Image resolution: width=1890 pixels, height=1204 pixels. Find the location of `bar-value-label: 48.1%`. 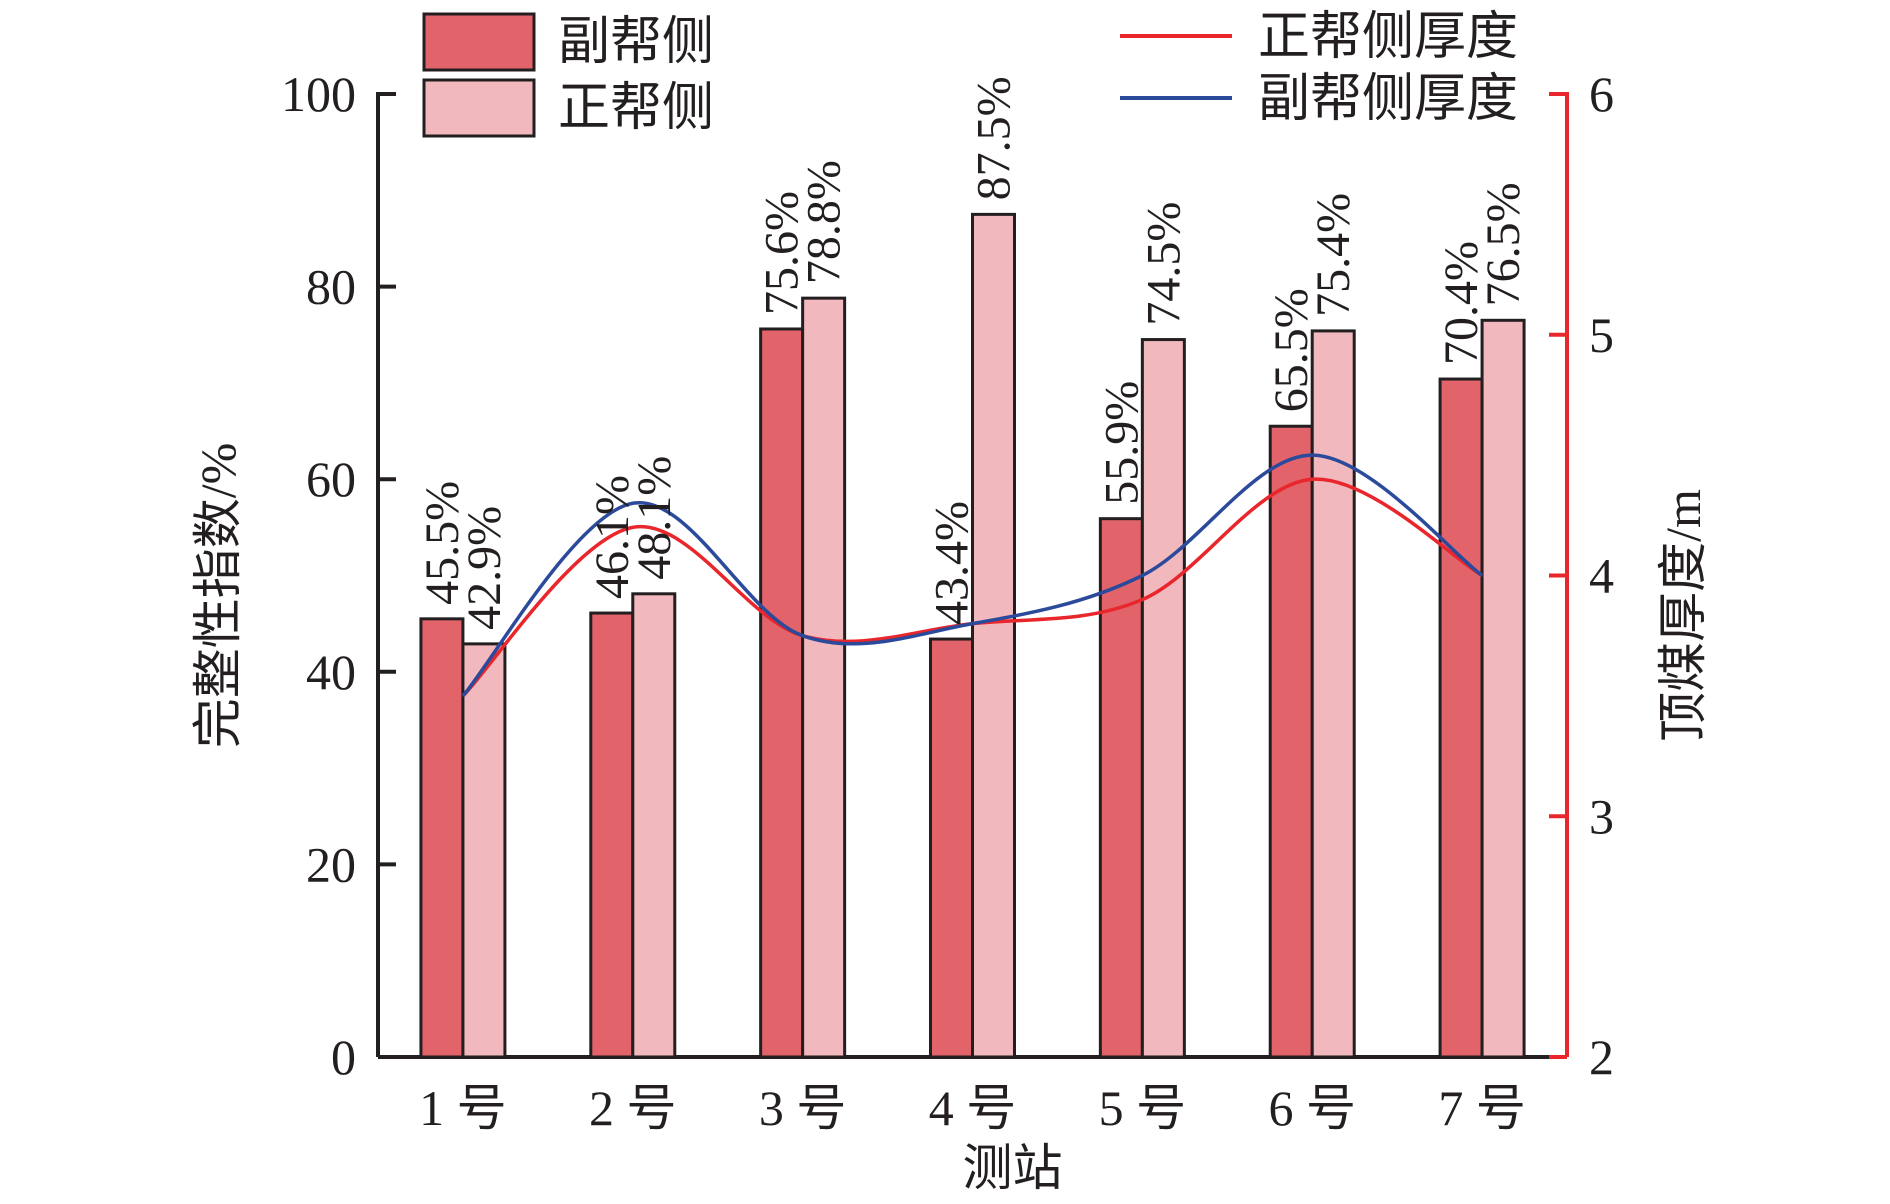

bar-value-label: 48.1% is located at coordinates (654, 518).